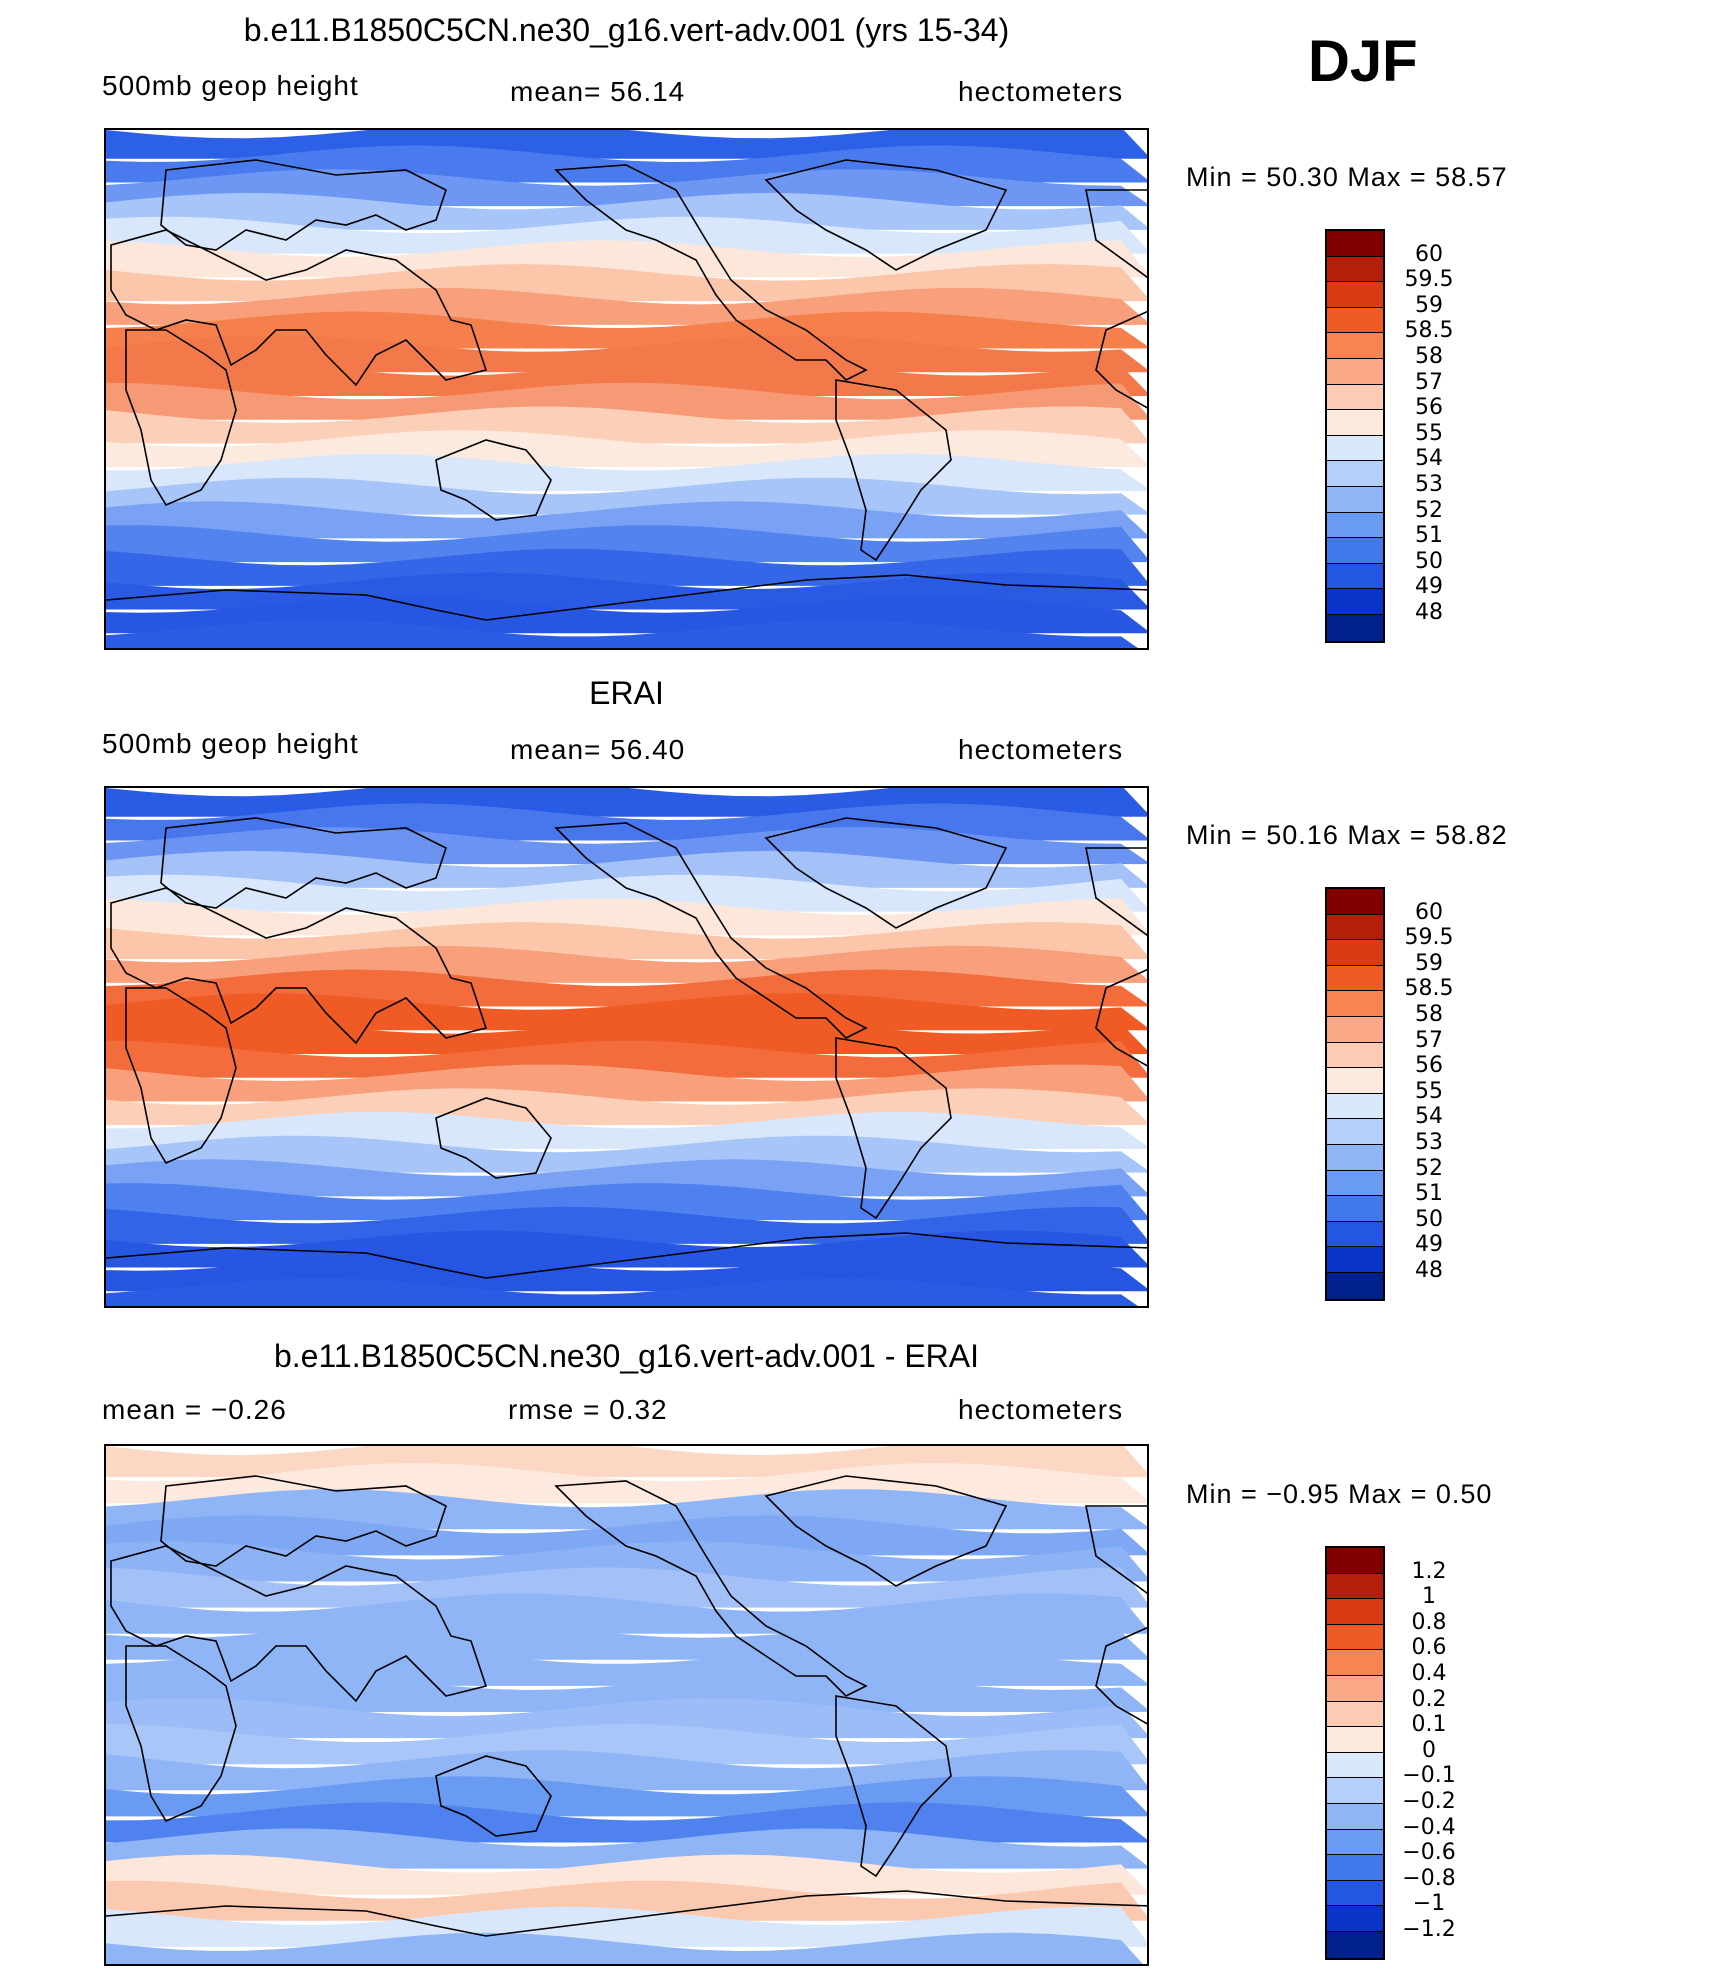  I want to click on colorbar-tick-label: 58.5, so click(1429, 331).